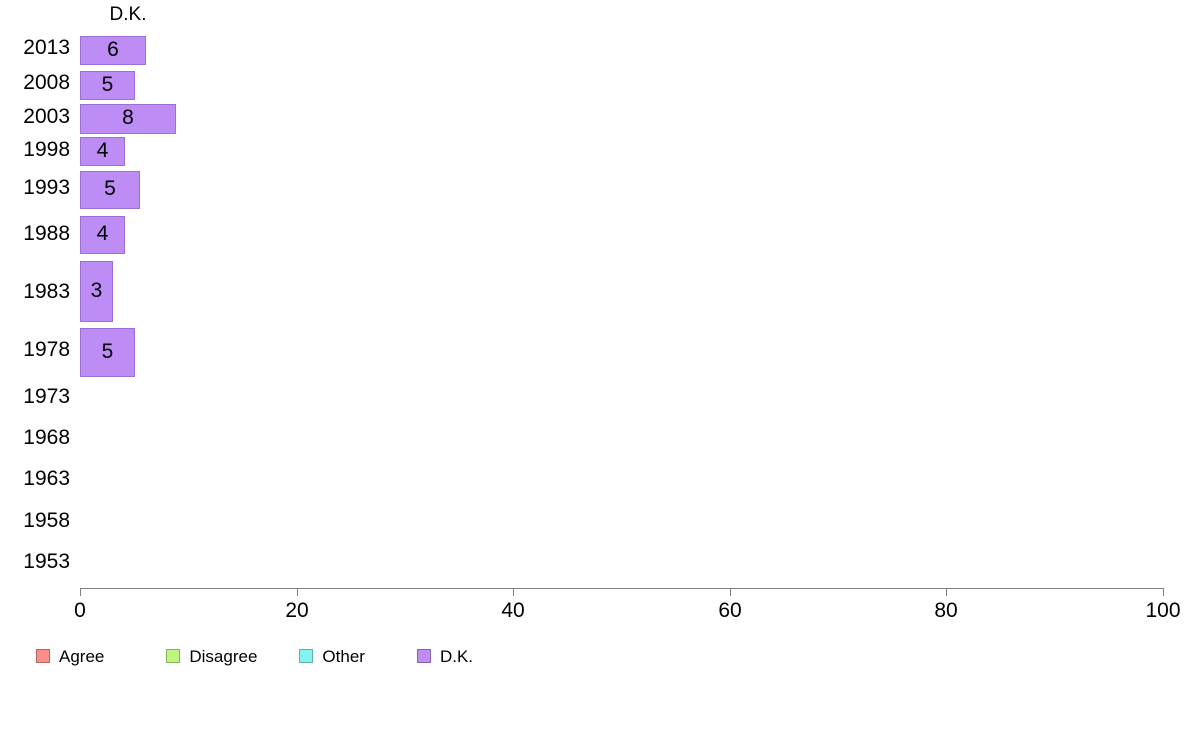 The image size is (1188, 736). Describe the element at coordinates (306, 656) in the screenshot. I see `legend-swatch-icon-other` at that location.